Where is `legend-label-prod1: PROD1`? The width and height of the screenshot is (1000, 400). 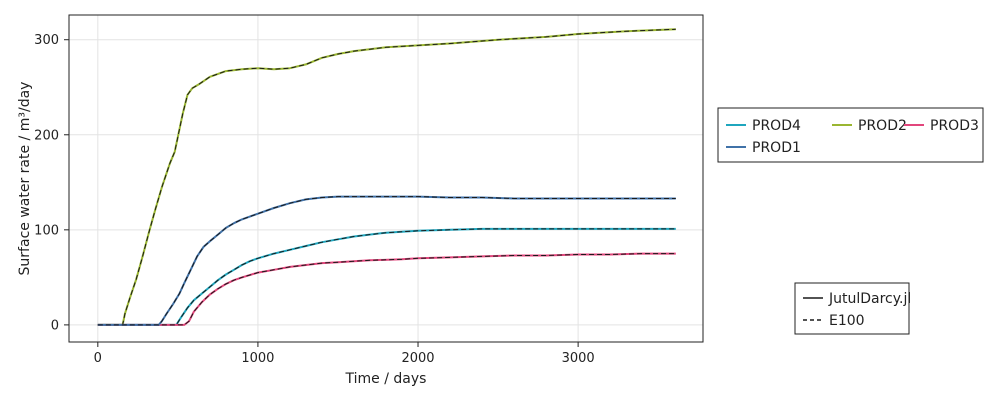 legend-label-prod1: PROD1 is located at coordinates (776, 148).